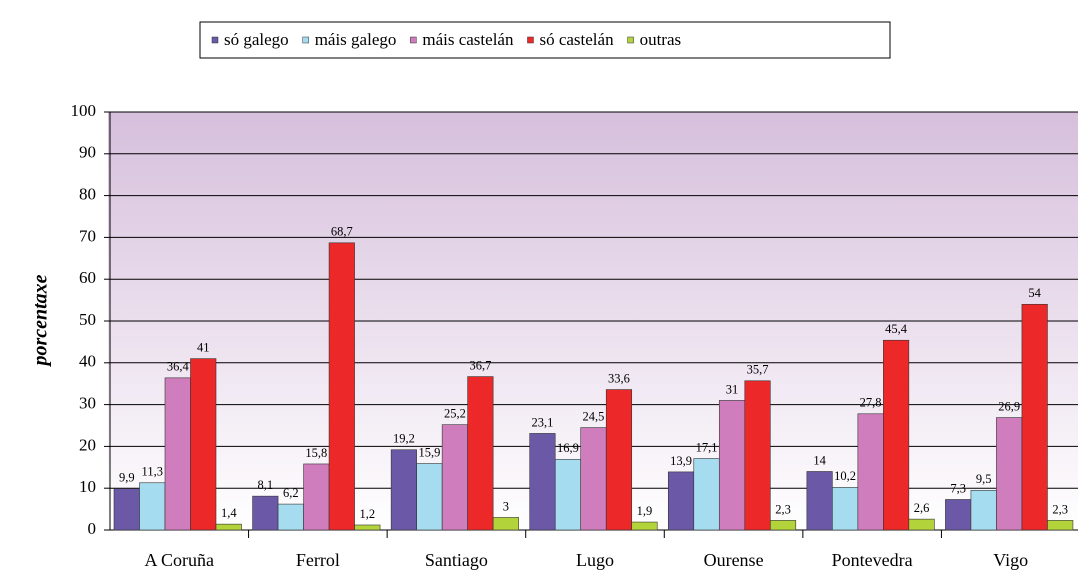 This screenshot has height=574, width=1078. Describe the element at coordinates (87, 277) in the screenshot. I see `y-tick-label: 60` at that location.